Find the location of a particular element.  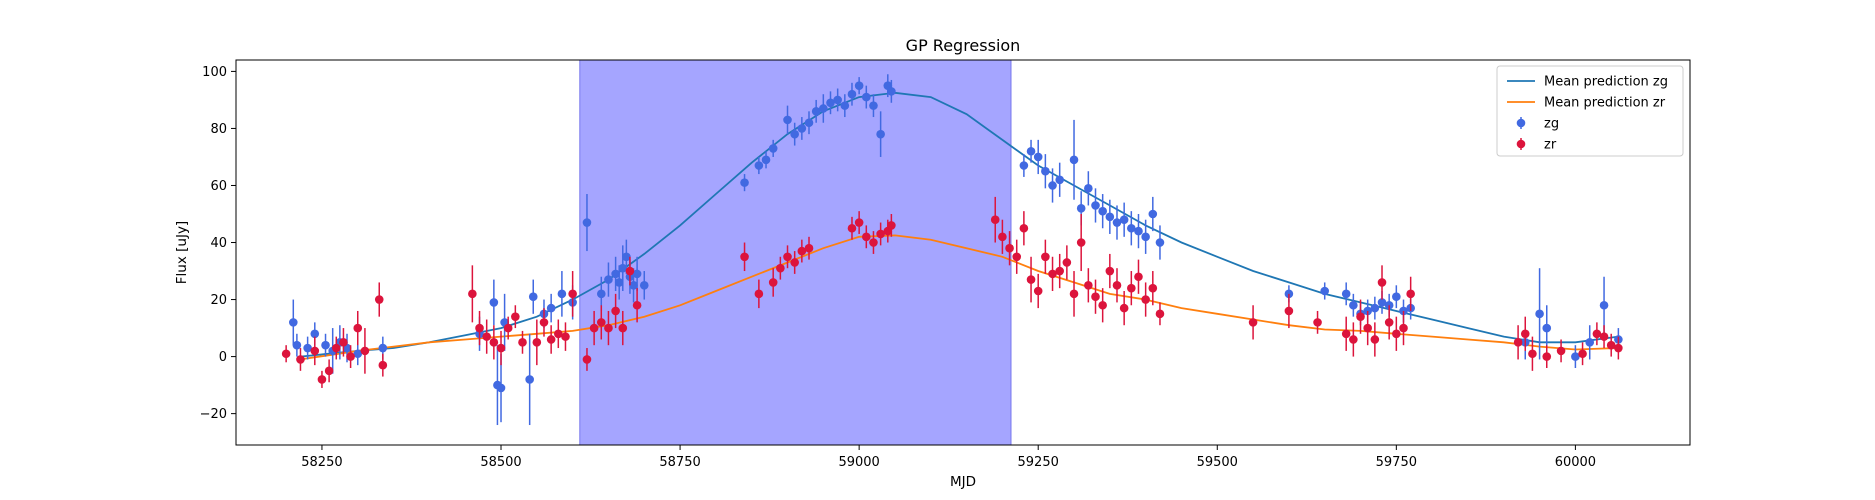

x-axis-ticks: 58250 58500 58750 59000 59250 59500 59750 60000 is located at coordinates (948, 457).